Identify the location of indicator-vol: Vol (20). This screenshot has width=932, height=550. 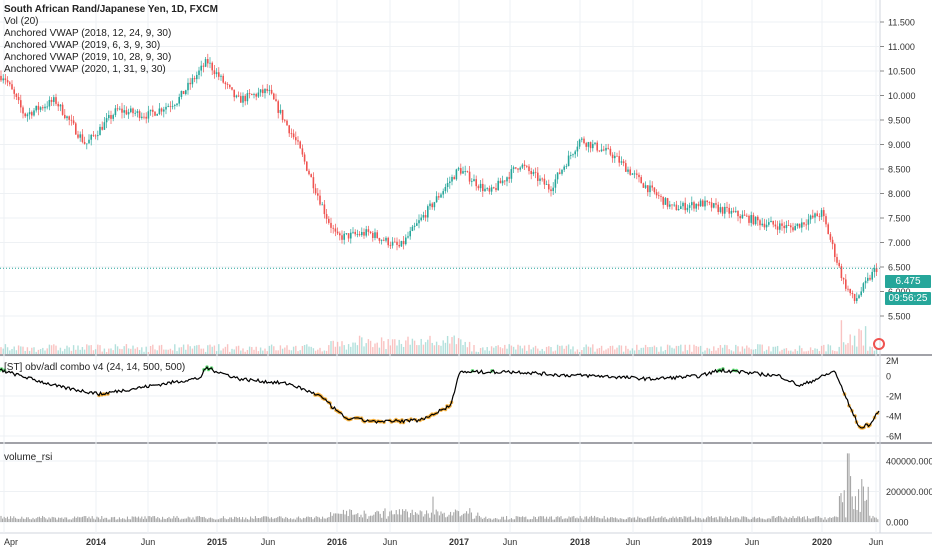
(21, 21).